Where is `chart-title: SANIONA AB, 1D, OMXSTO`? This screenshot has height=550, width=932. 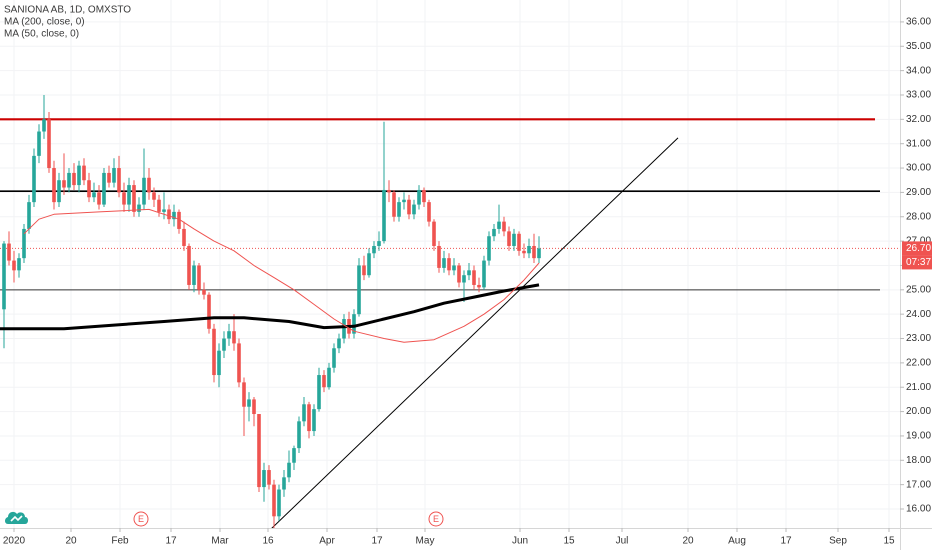
chart-title: SANIONA AB, 1D, OMXSTO is located at coordinates (67, 10).